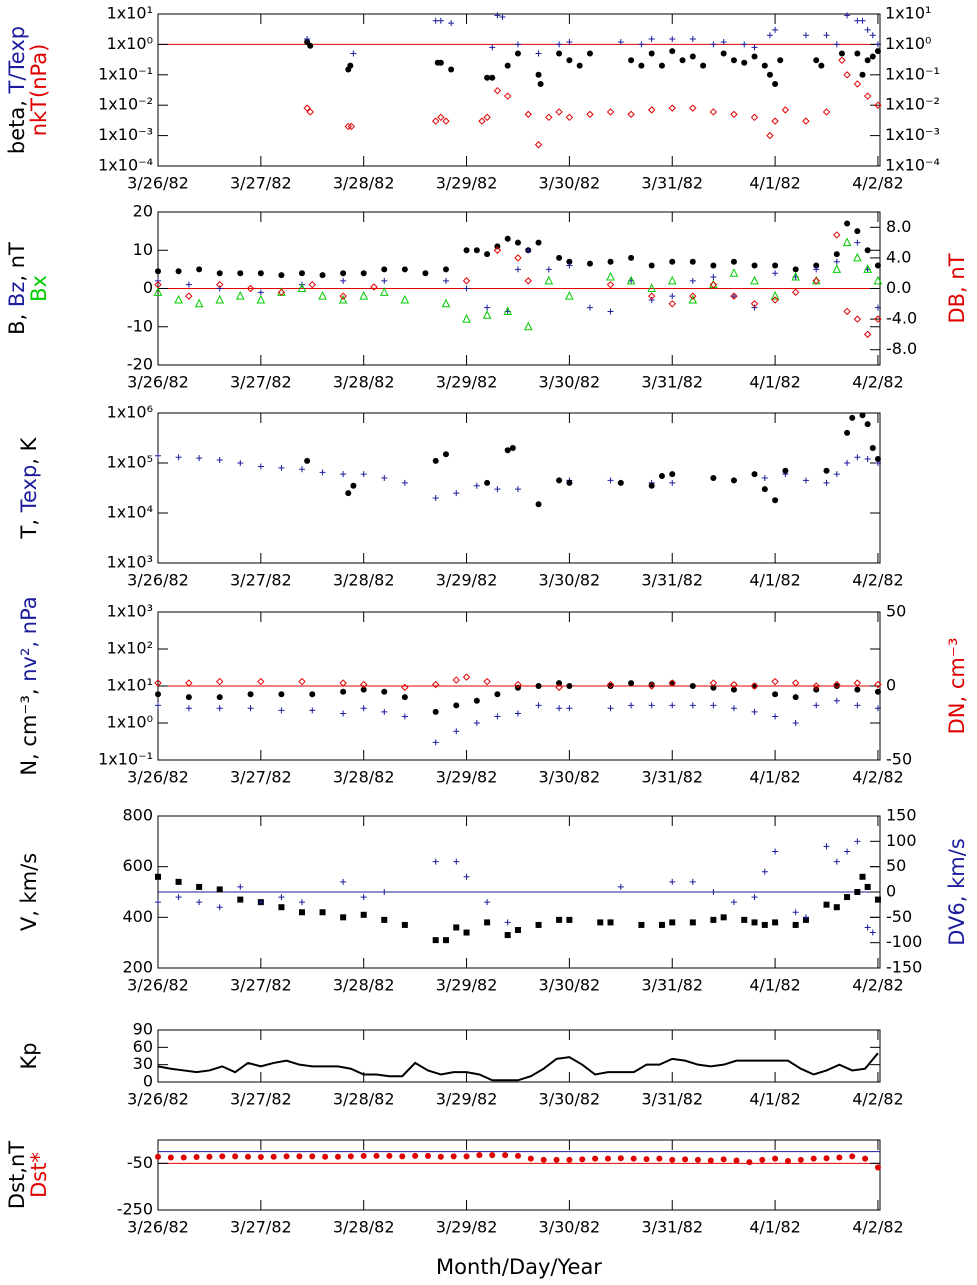  I want to click on y-tick-label: 1x10⁴, so click(130, 512).